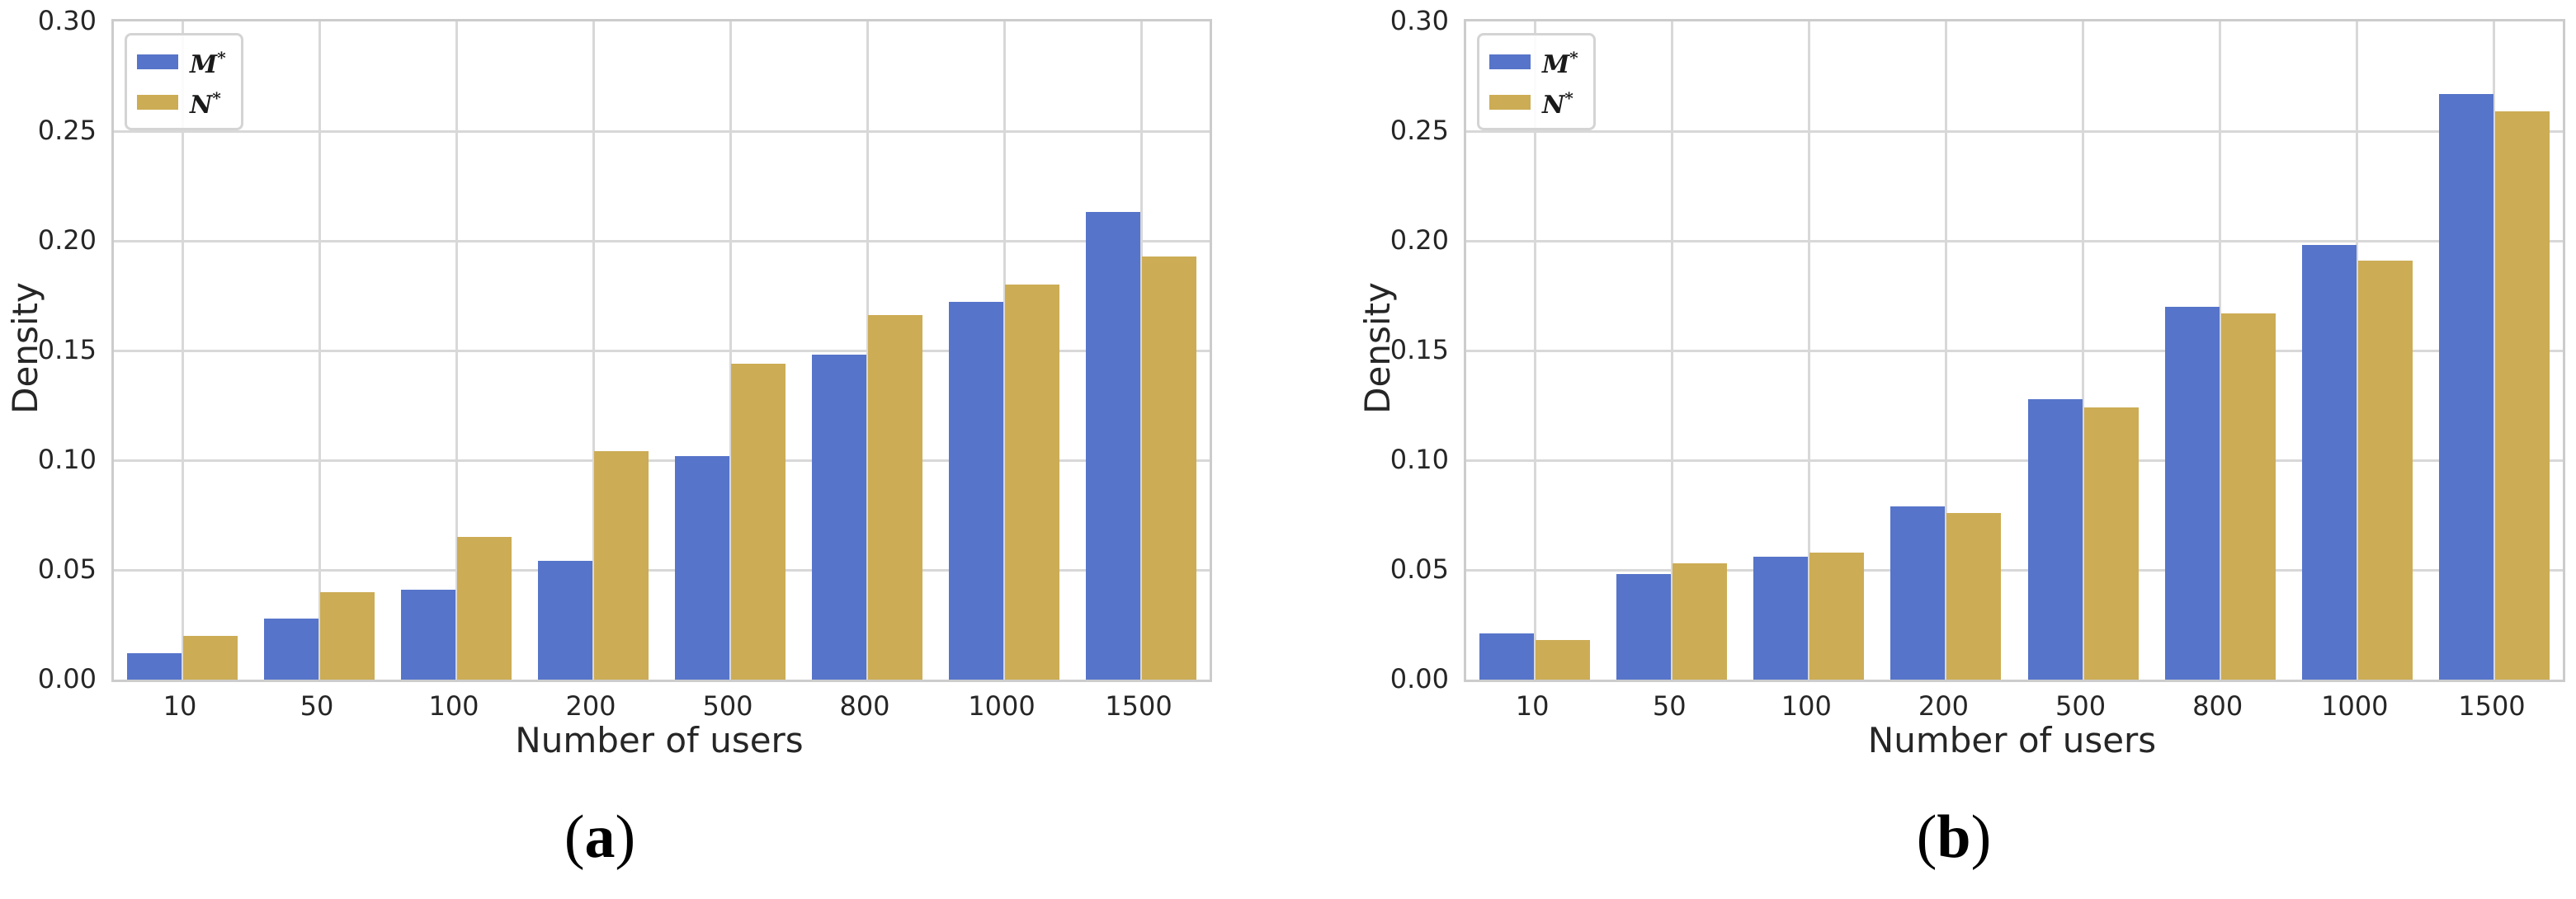 The image size is (2576, 899). Describe the element at coordinates (600, 837) in the screenshot. I see `caption-a: (a)` at that location.